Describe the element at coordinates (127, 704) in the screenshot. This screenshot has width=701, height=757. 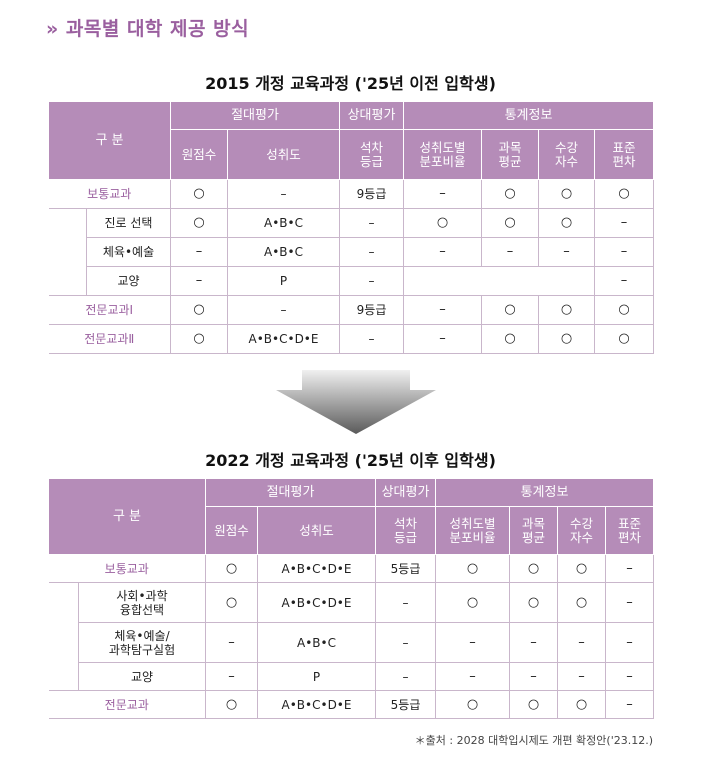
I see `row-label: 전문교과` at that location.